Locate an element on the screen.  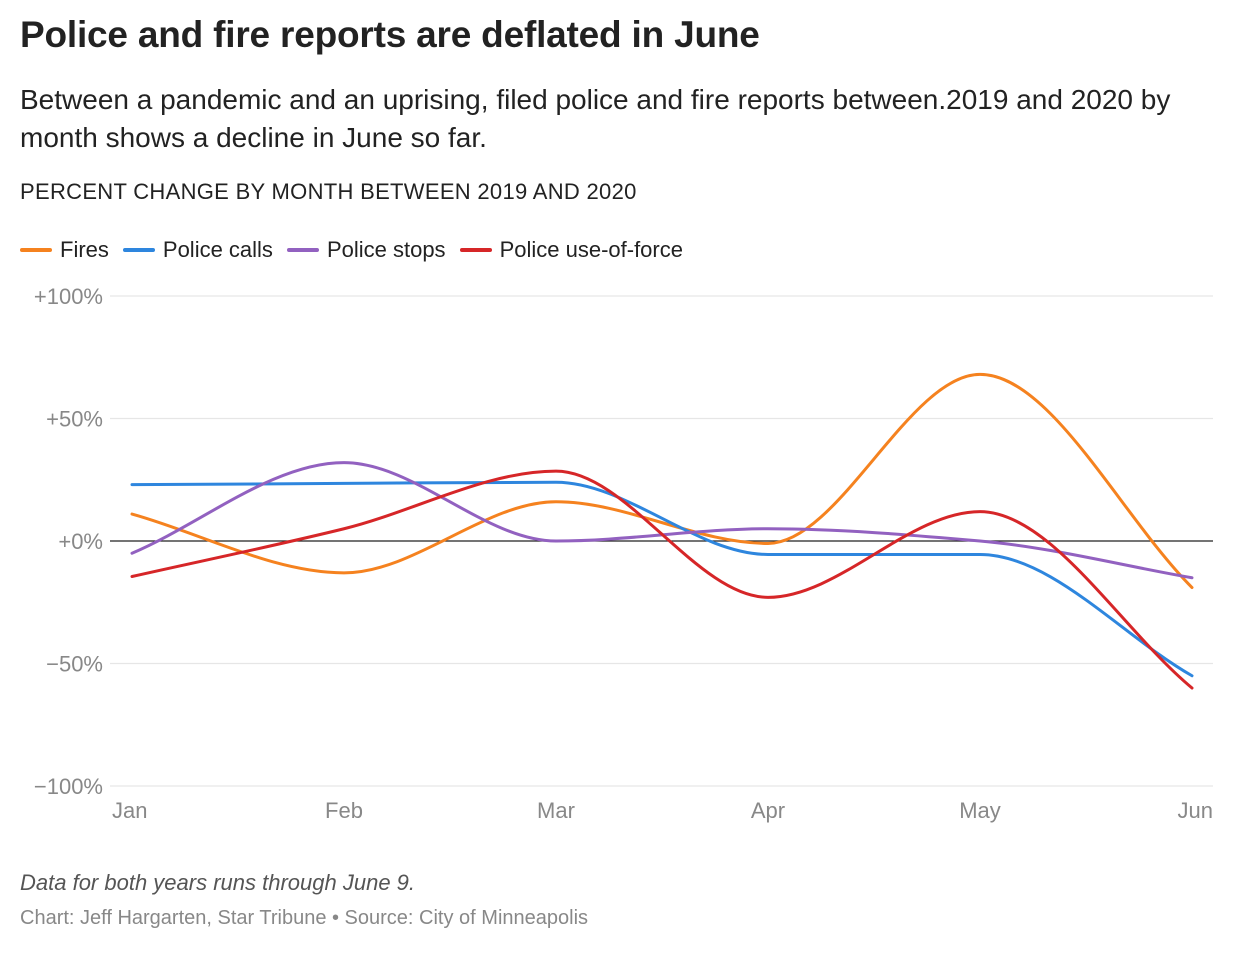
legend-item-police-calls: Police calls is located at coordinates (197, 250).